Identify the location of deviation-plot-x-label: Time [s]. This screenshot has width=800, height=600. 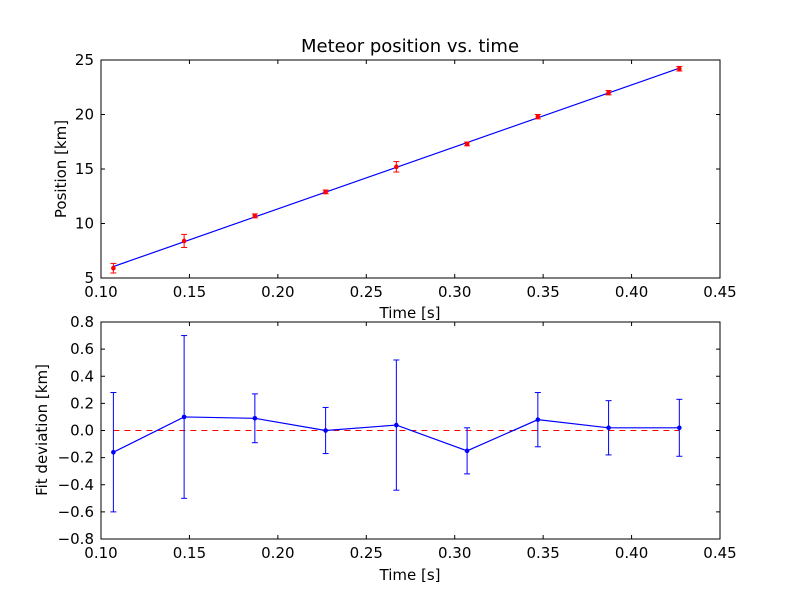
(410, 575).